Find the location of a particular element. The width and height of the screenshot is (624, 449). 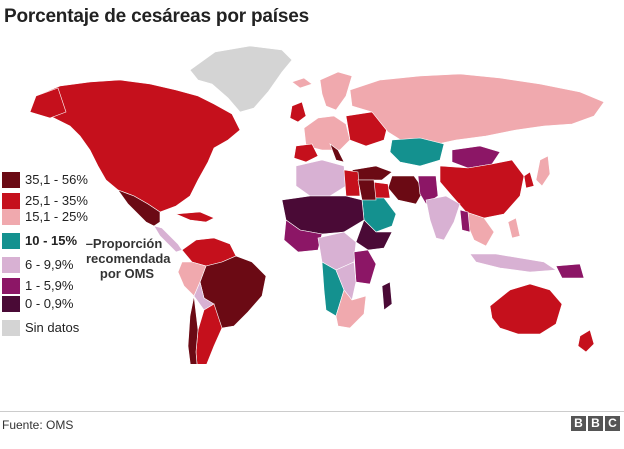

legend-label: 10 - 15% is located at coordinates (51, 240).